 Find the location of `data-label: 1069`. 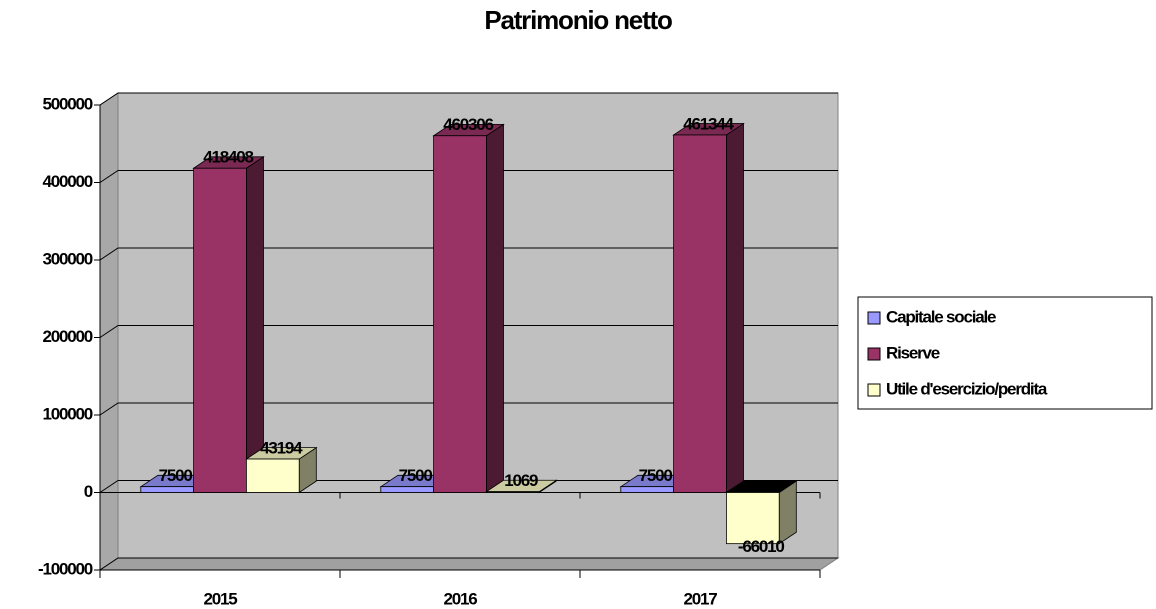

data-label: 1069 is located at coordinates (521, 480).